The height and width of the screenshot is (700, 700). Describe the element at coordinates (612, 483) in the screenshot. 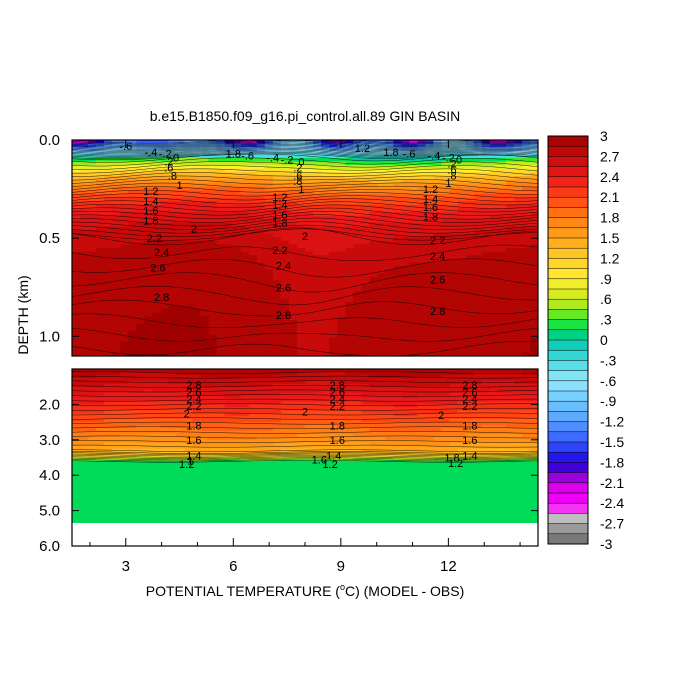

I see `colorbar-tick-label: -2.1` at that location.